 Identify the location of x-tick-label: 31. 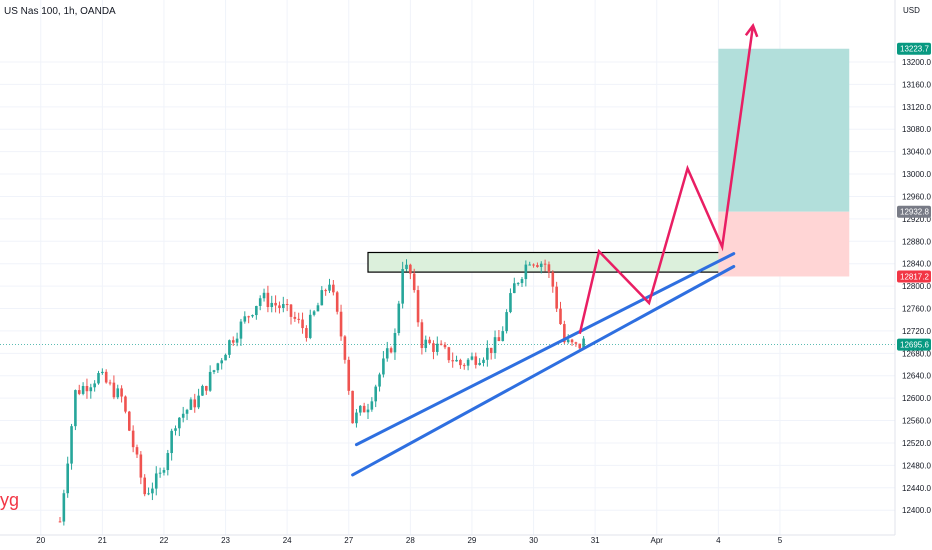
(595, 540).